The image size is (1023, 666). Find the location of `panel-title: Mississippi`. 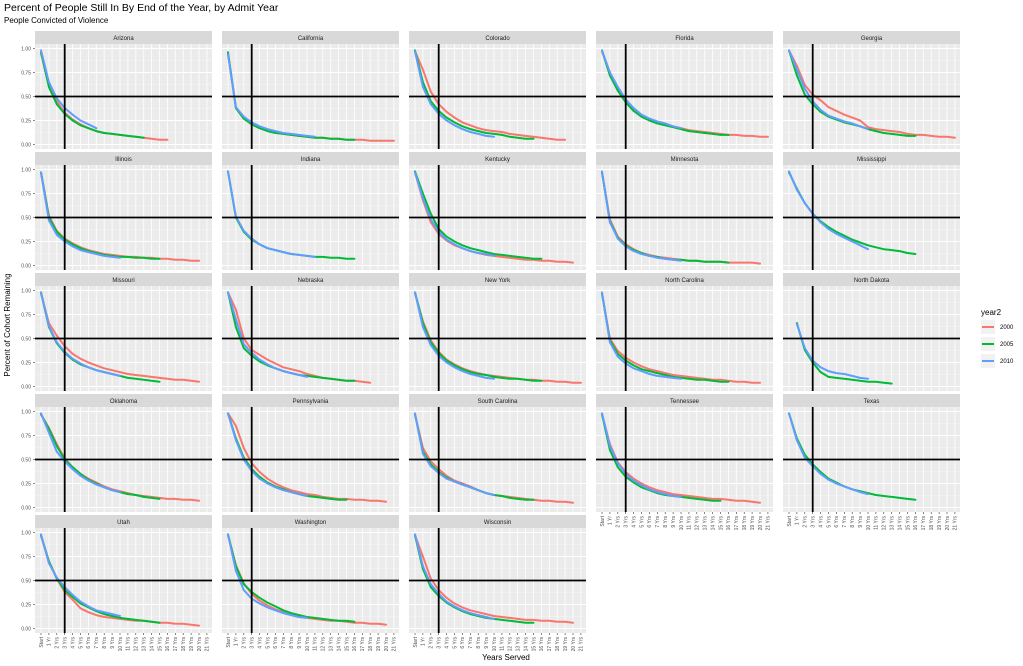

panel-title: Mississippi is located at coordinates (871, 160).